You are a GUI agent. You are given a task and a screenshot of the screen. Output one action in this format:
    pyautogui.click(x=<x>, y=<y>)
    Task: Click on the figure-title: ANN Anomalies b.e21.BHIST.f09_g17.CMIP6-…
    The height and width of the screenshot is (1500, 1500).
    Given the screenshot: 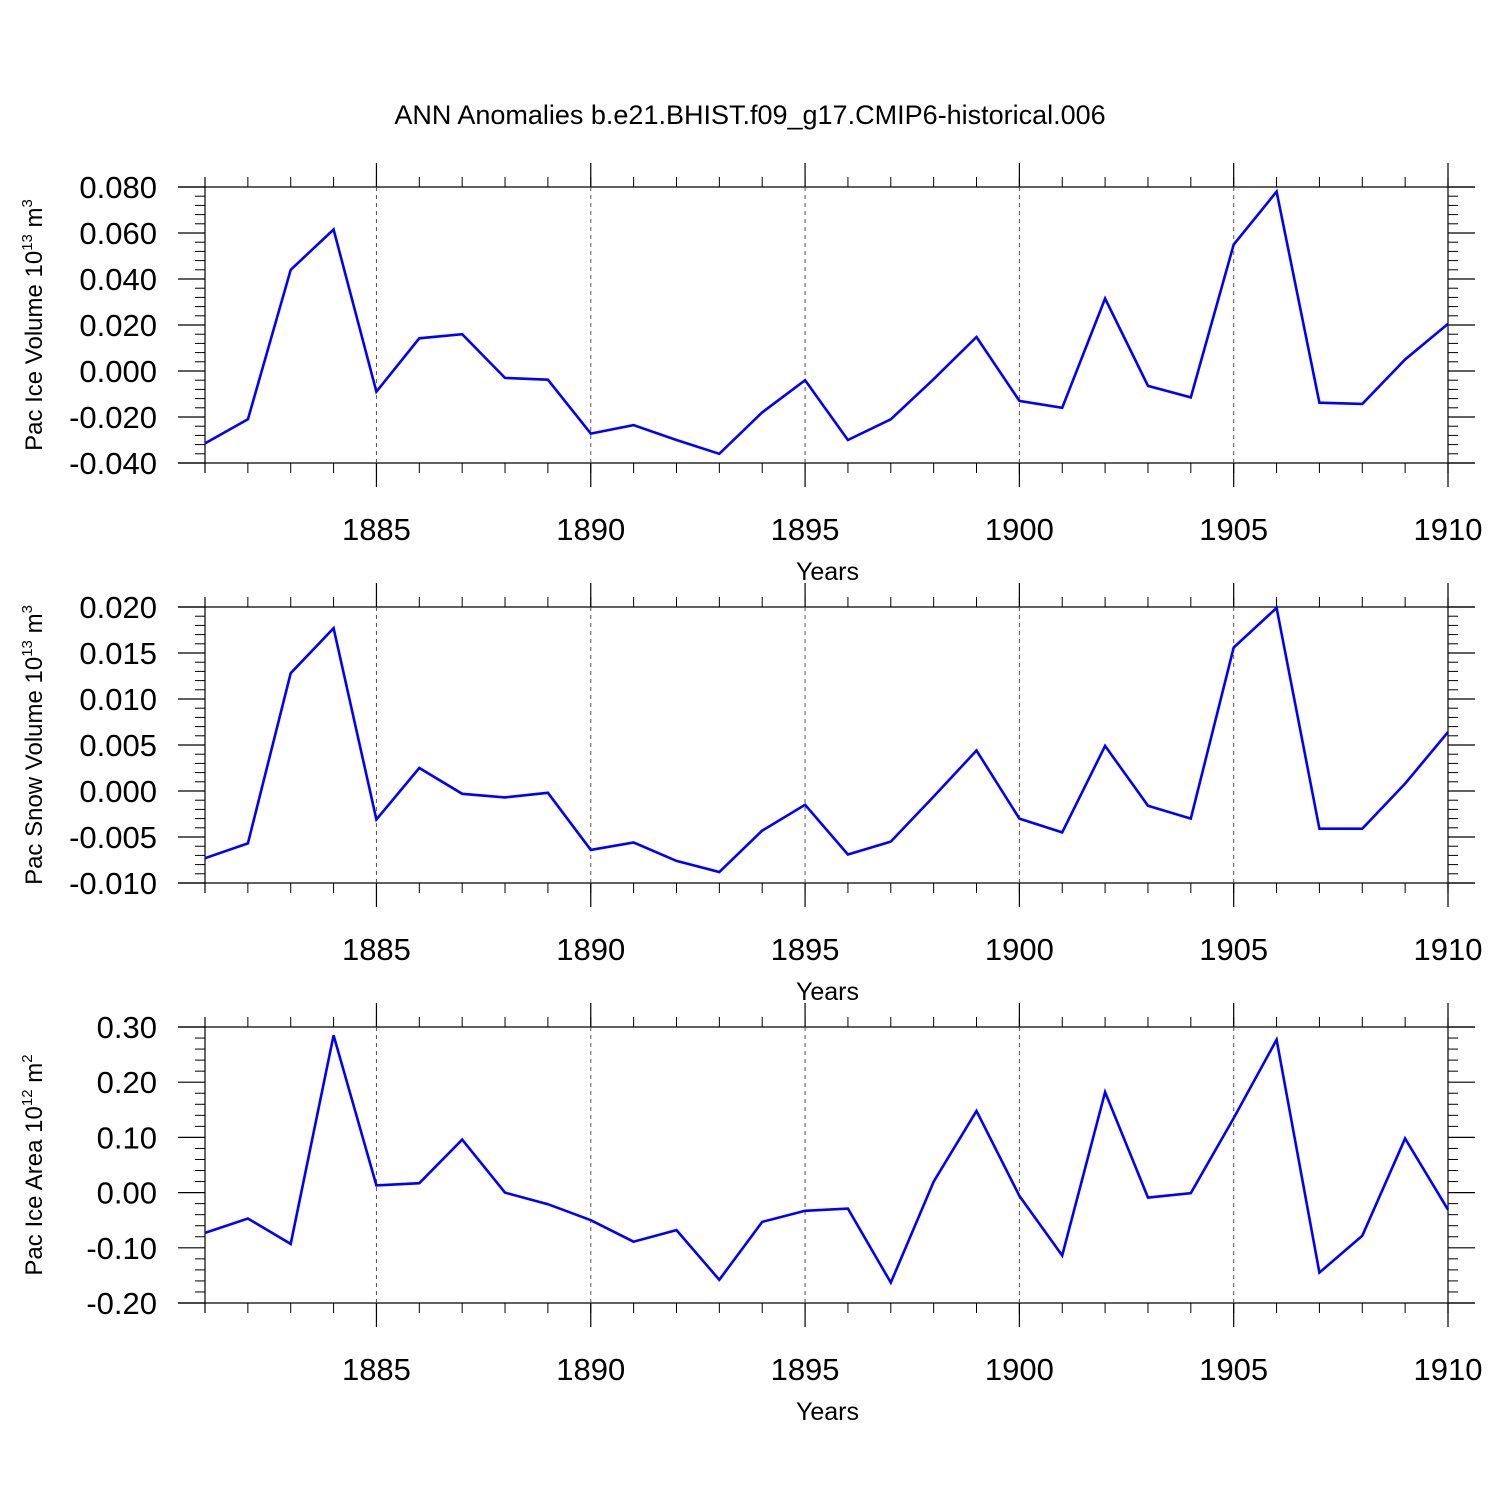 What is the action you would take?
    pyautogui.click(x=749, y=115)
    